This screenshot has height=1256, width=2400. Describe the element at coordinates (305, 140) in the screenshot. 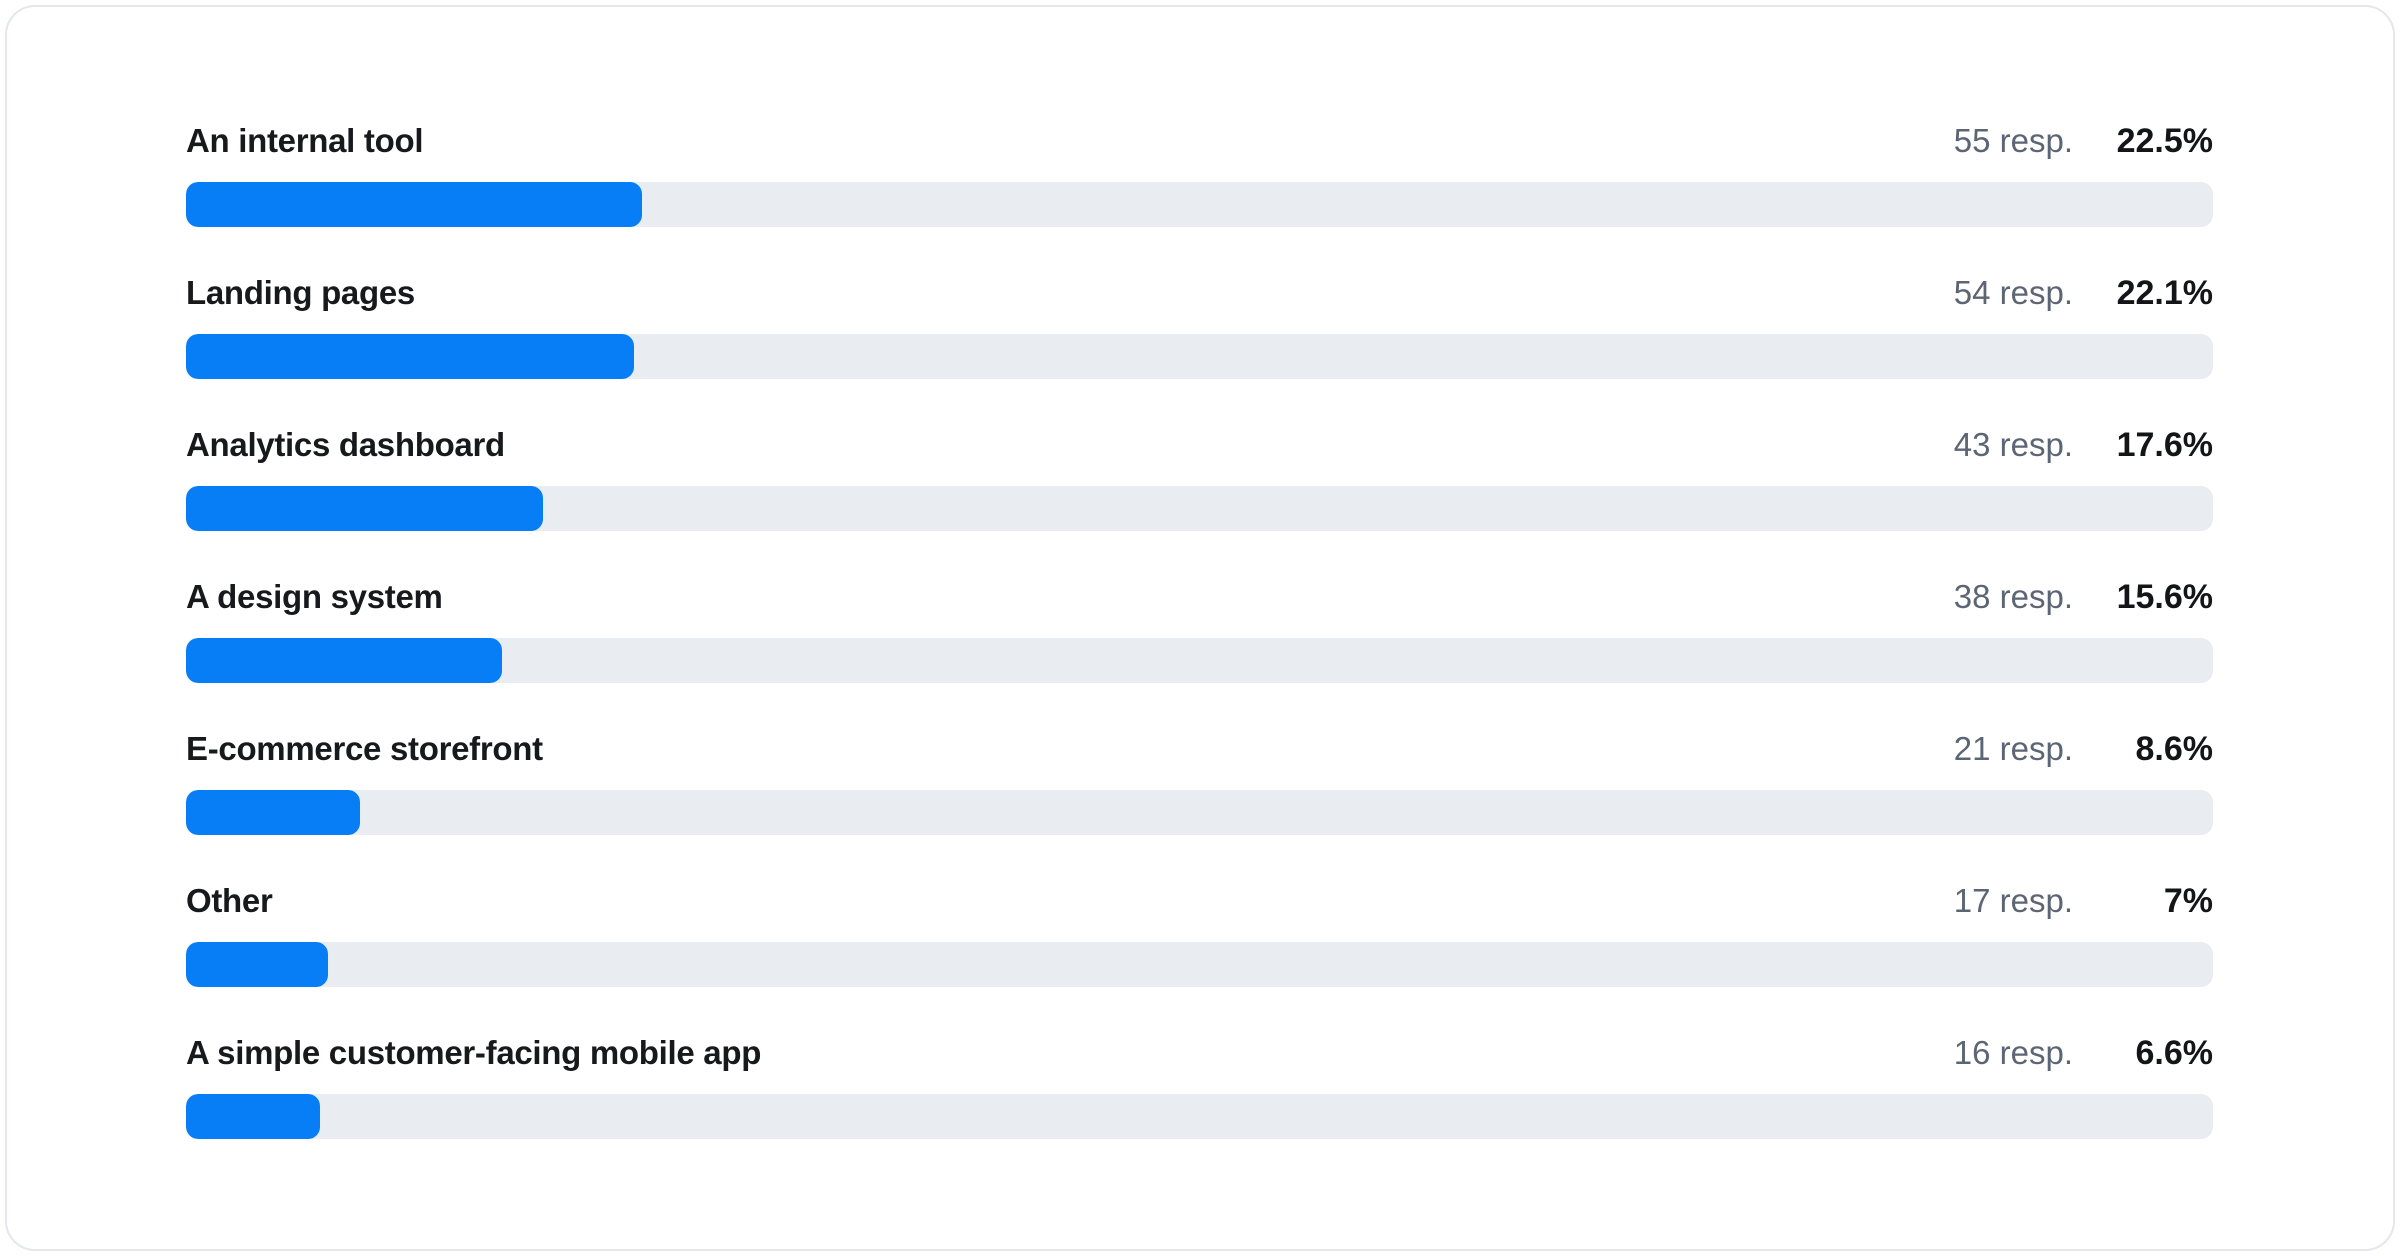

I see `option-label: An internal tool` at that location.